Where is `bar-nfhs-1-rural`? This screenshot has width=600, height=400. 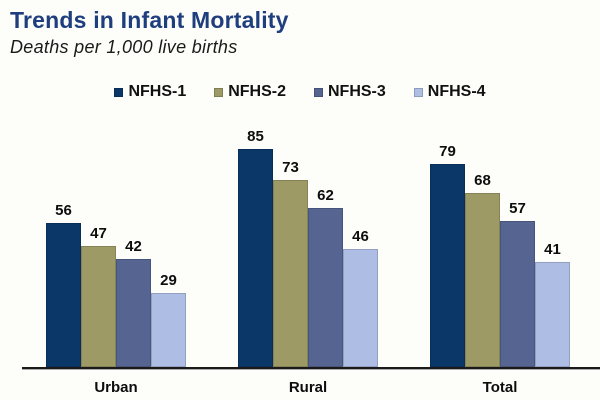
bar-nfhs-1-rural is located at coordinates (255, 258).